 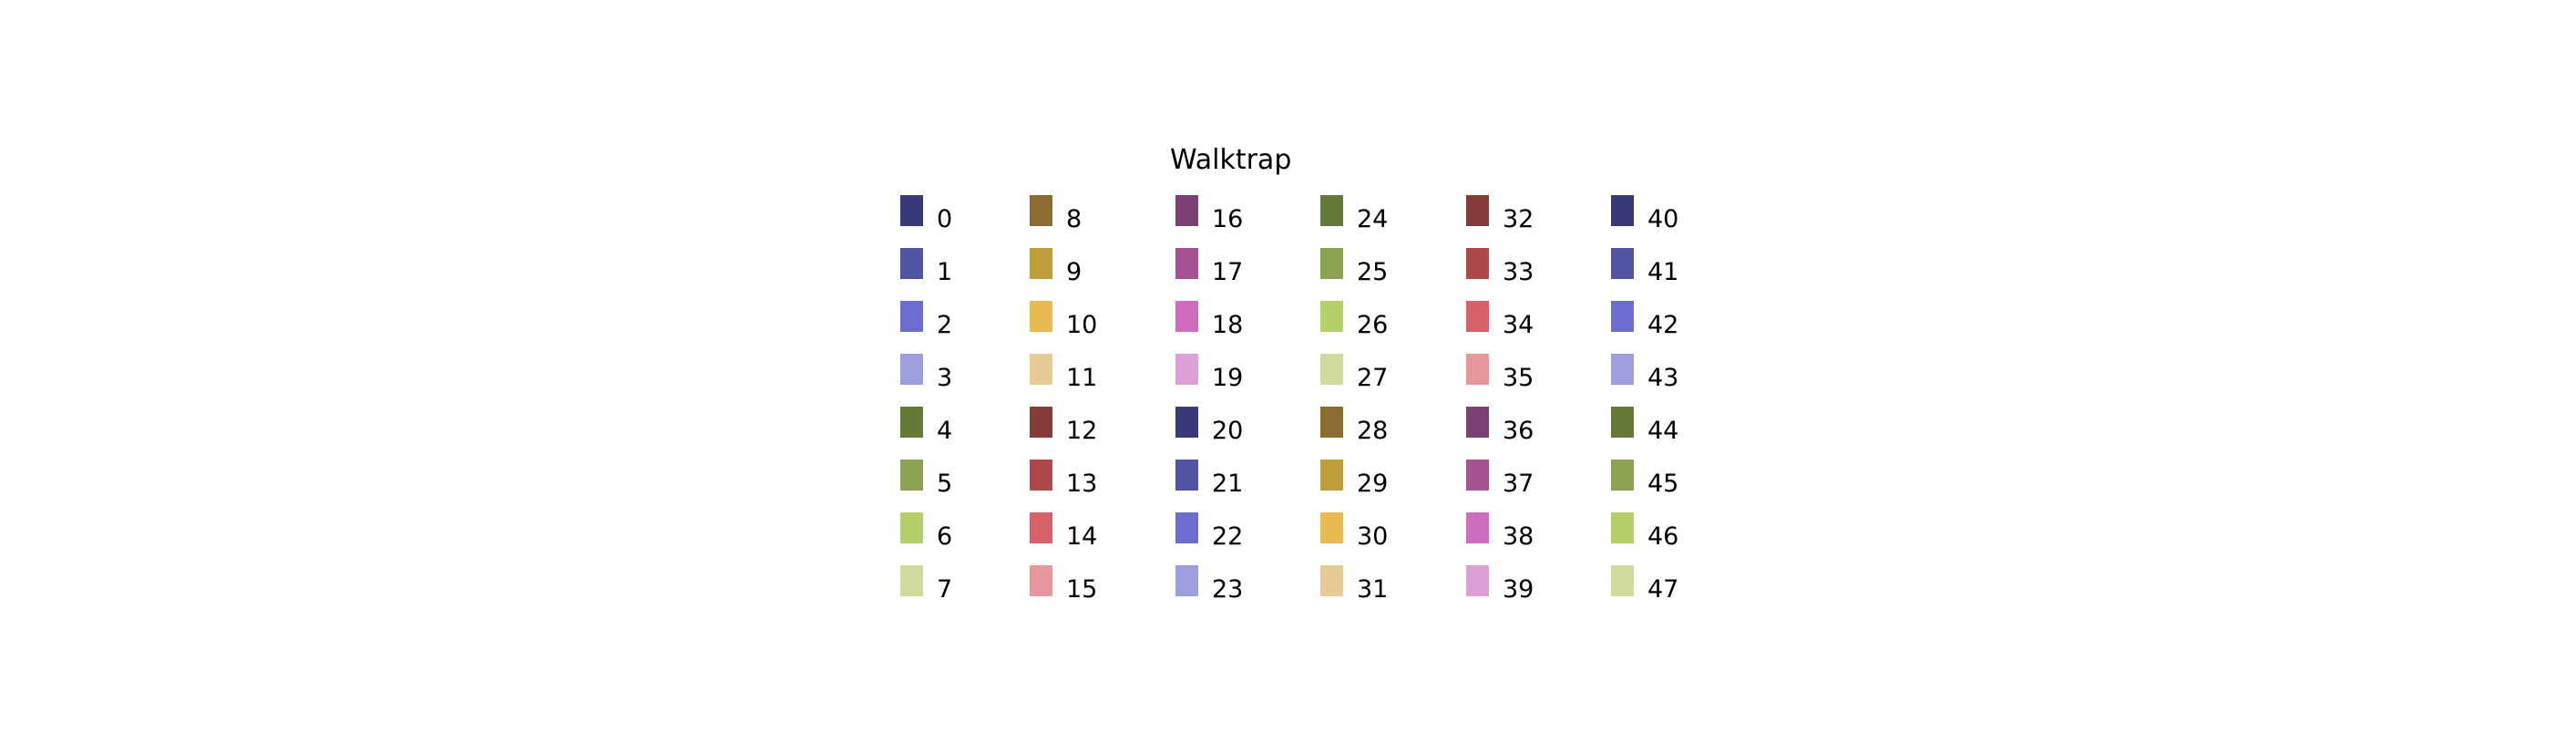 What do you see at coordinates (1373, 431) in the screenshot?
I see `legend-label: 28` at bounding box center [1373, 431].